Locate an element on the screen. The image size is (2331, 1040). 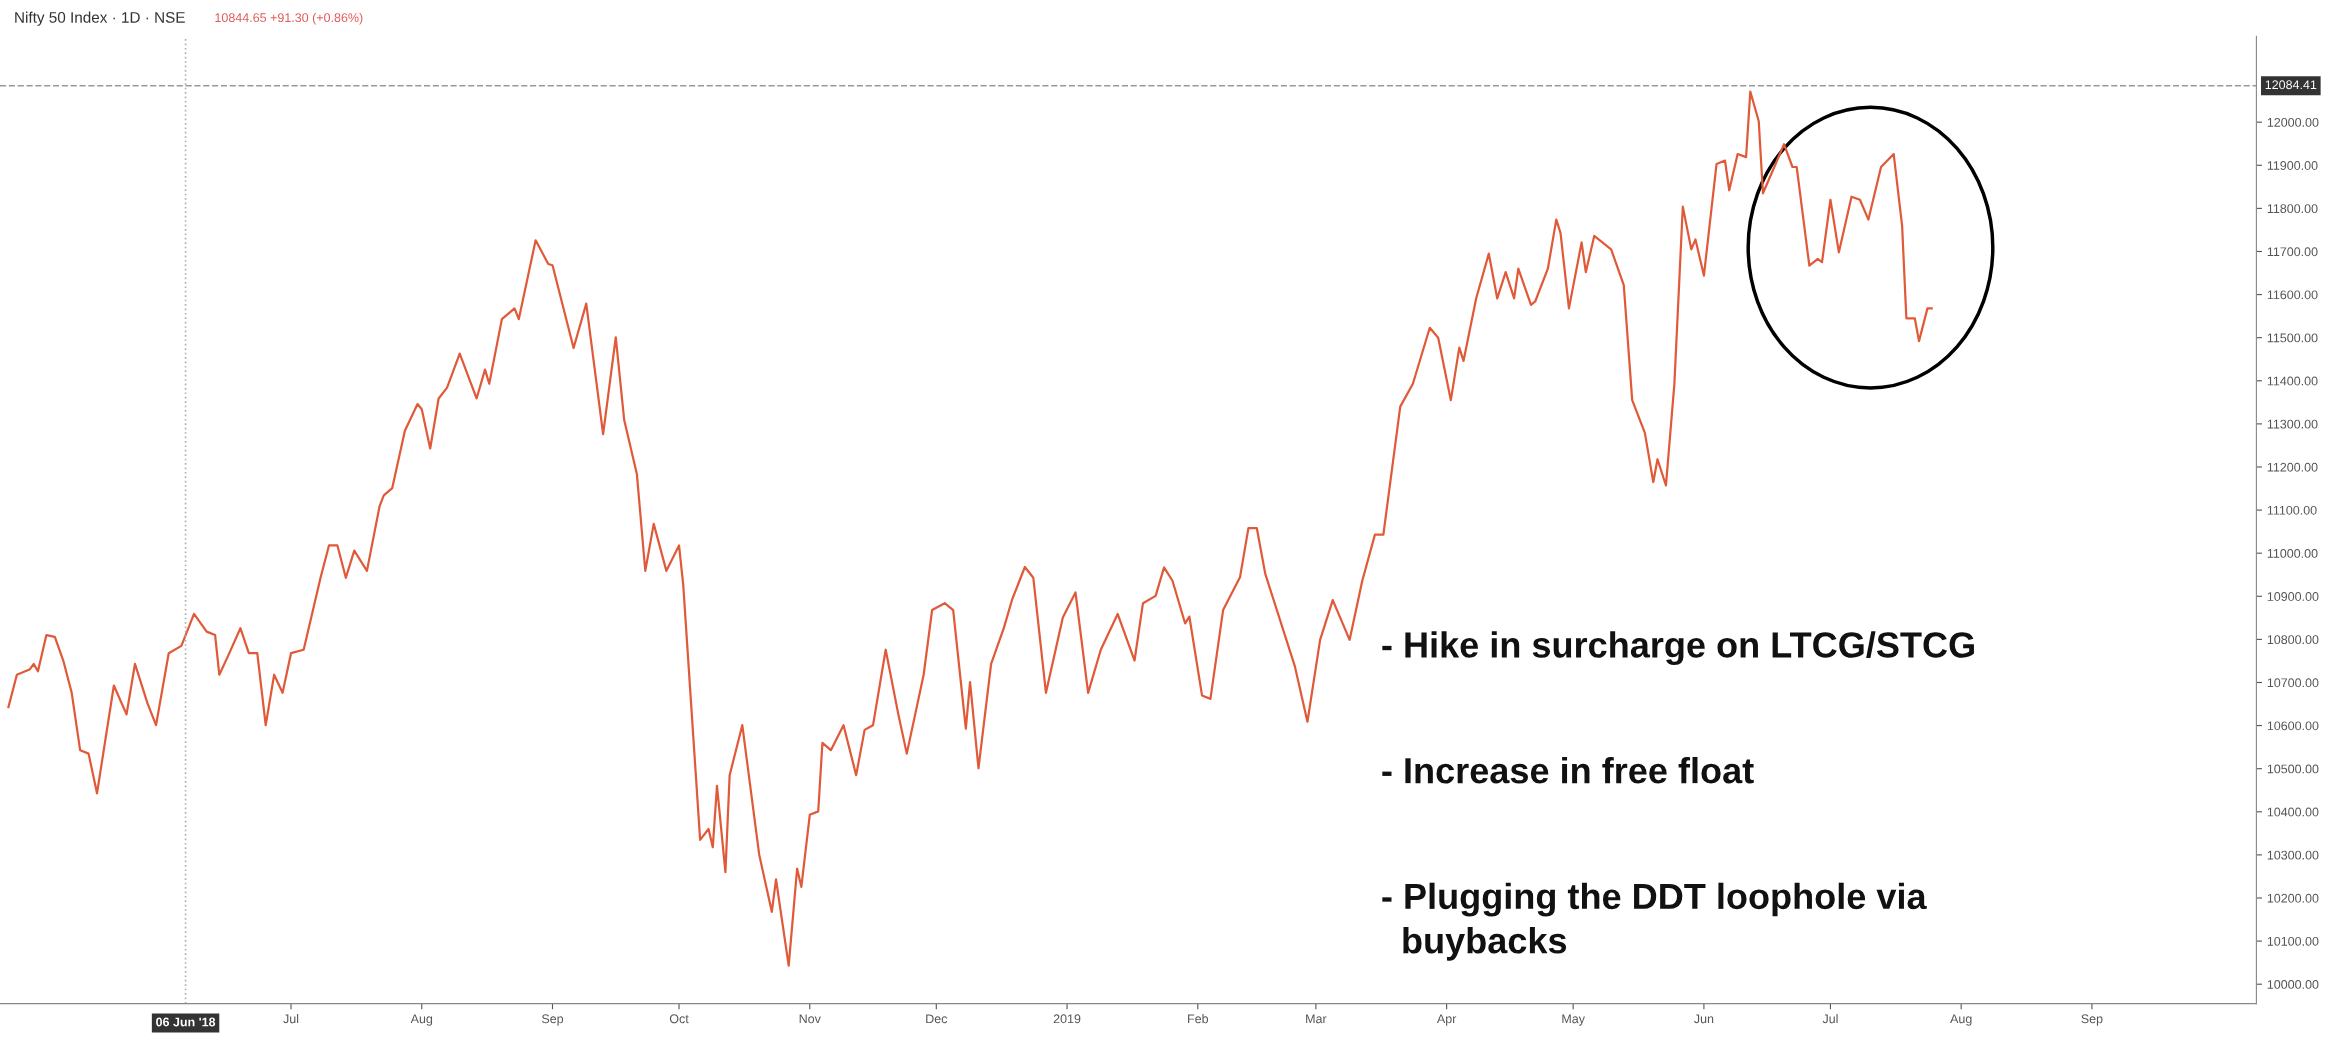
y-tick-label: 10500.00 is located at coordinates (2293, 769).